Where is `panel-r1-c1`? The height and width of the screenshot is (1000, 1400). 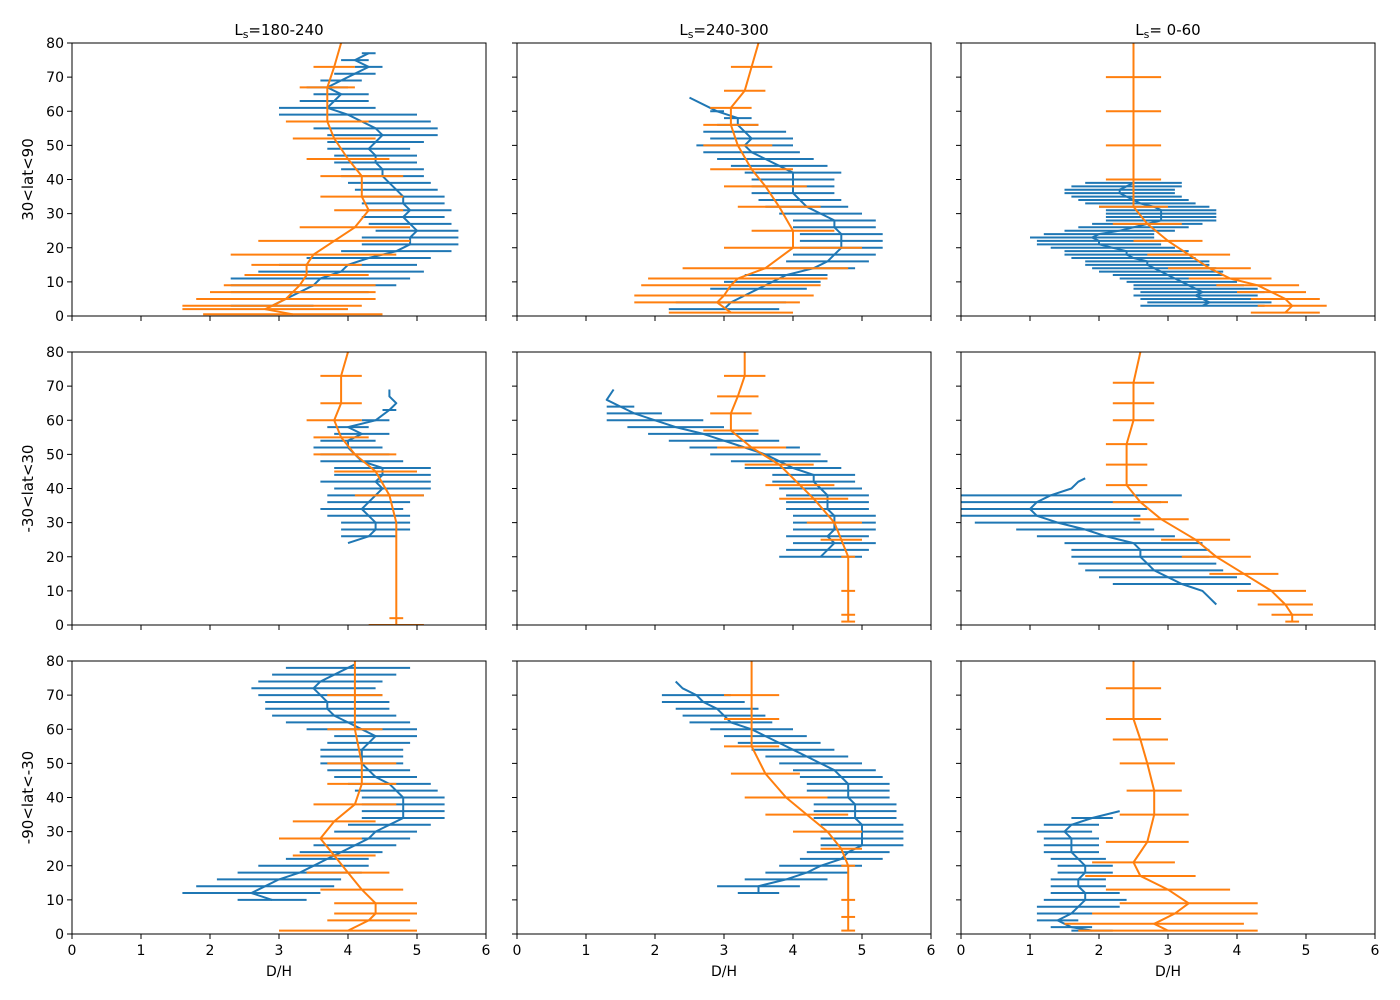 panel-r1-c1 is located at coordinates (722, 490).